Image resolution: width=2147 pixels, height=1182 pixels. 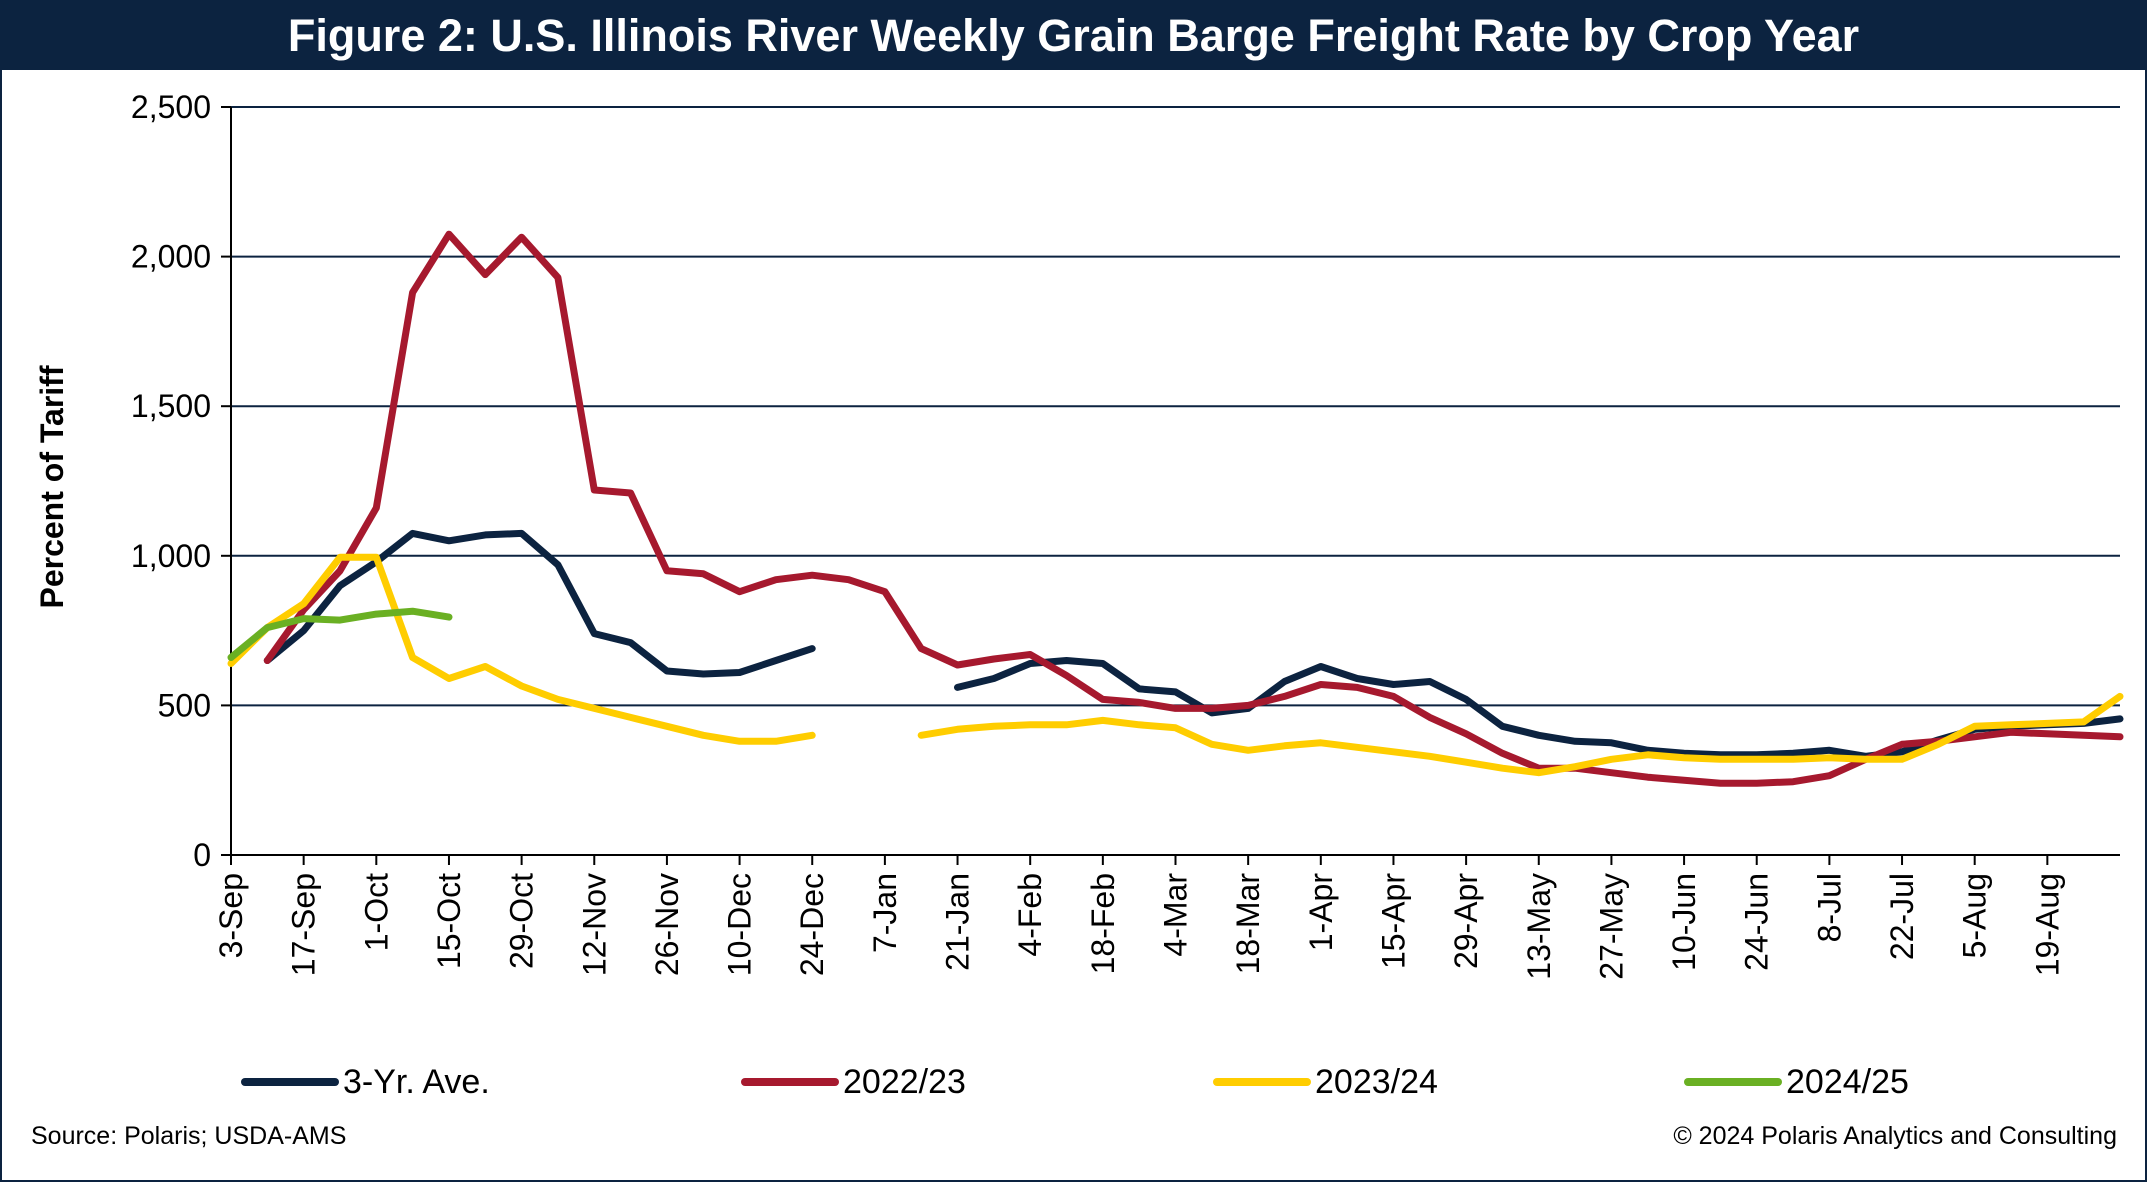 I want to click on y-tick-label: 0, so click(x=202, y=855).